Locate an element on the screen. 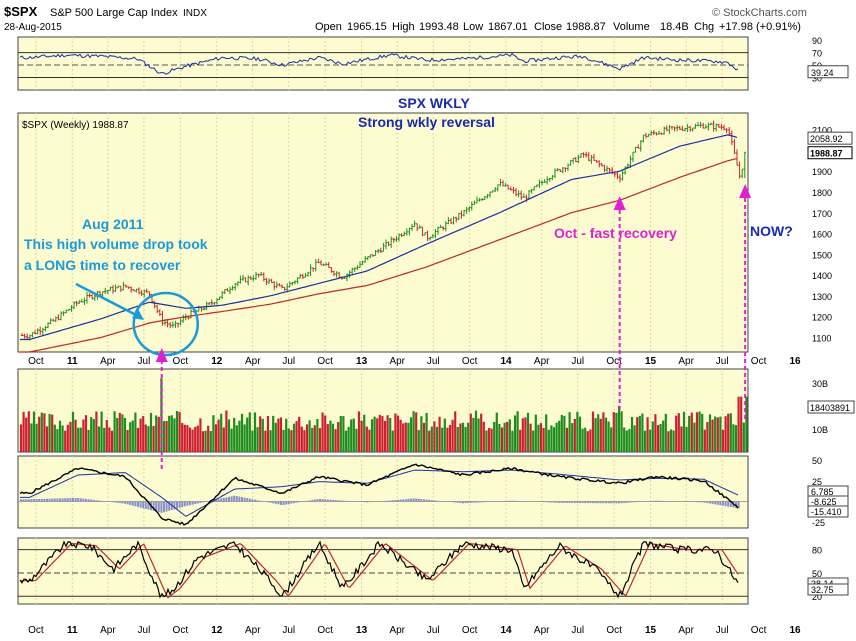 The image size is (856, 641). stochastic-tick-label: 50 is located at coordinates (817, 574).